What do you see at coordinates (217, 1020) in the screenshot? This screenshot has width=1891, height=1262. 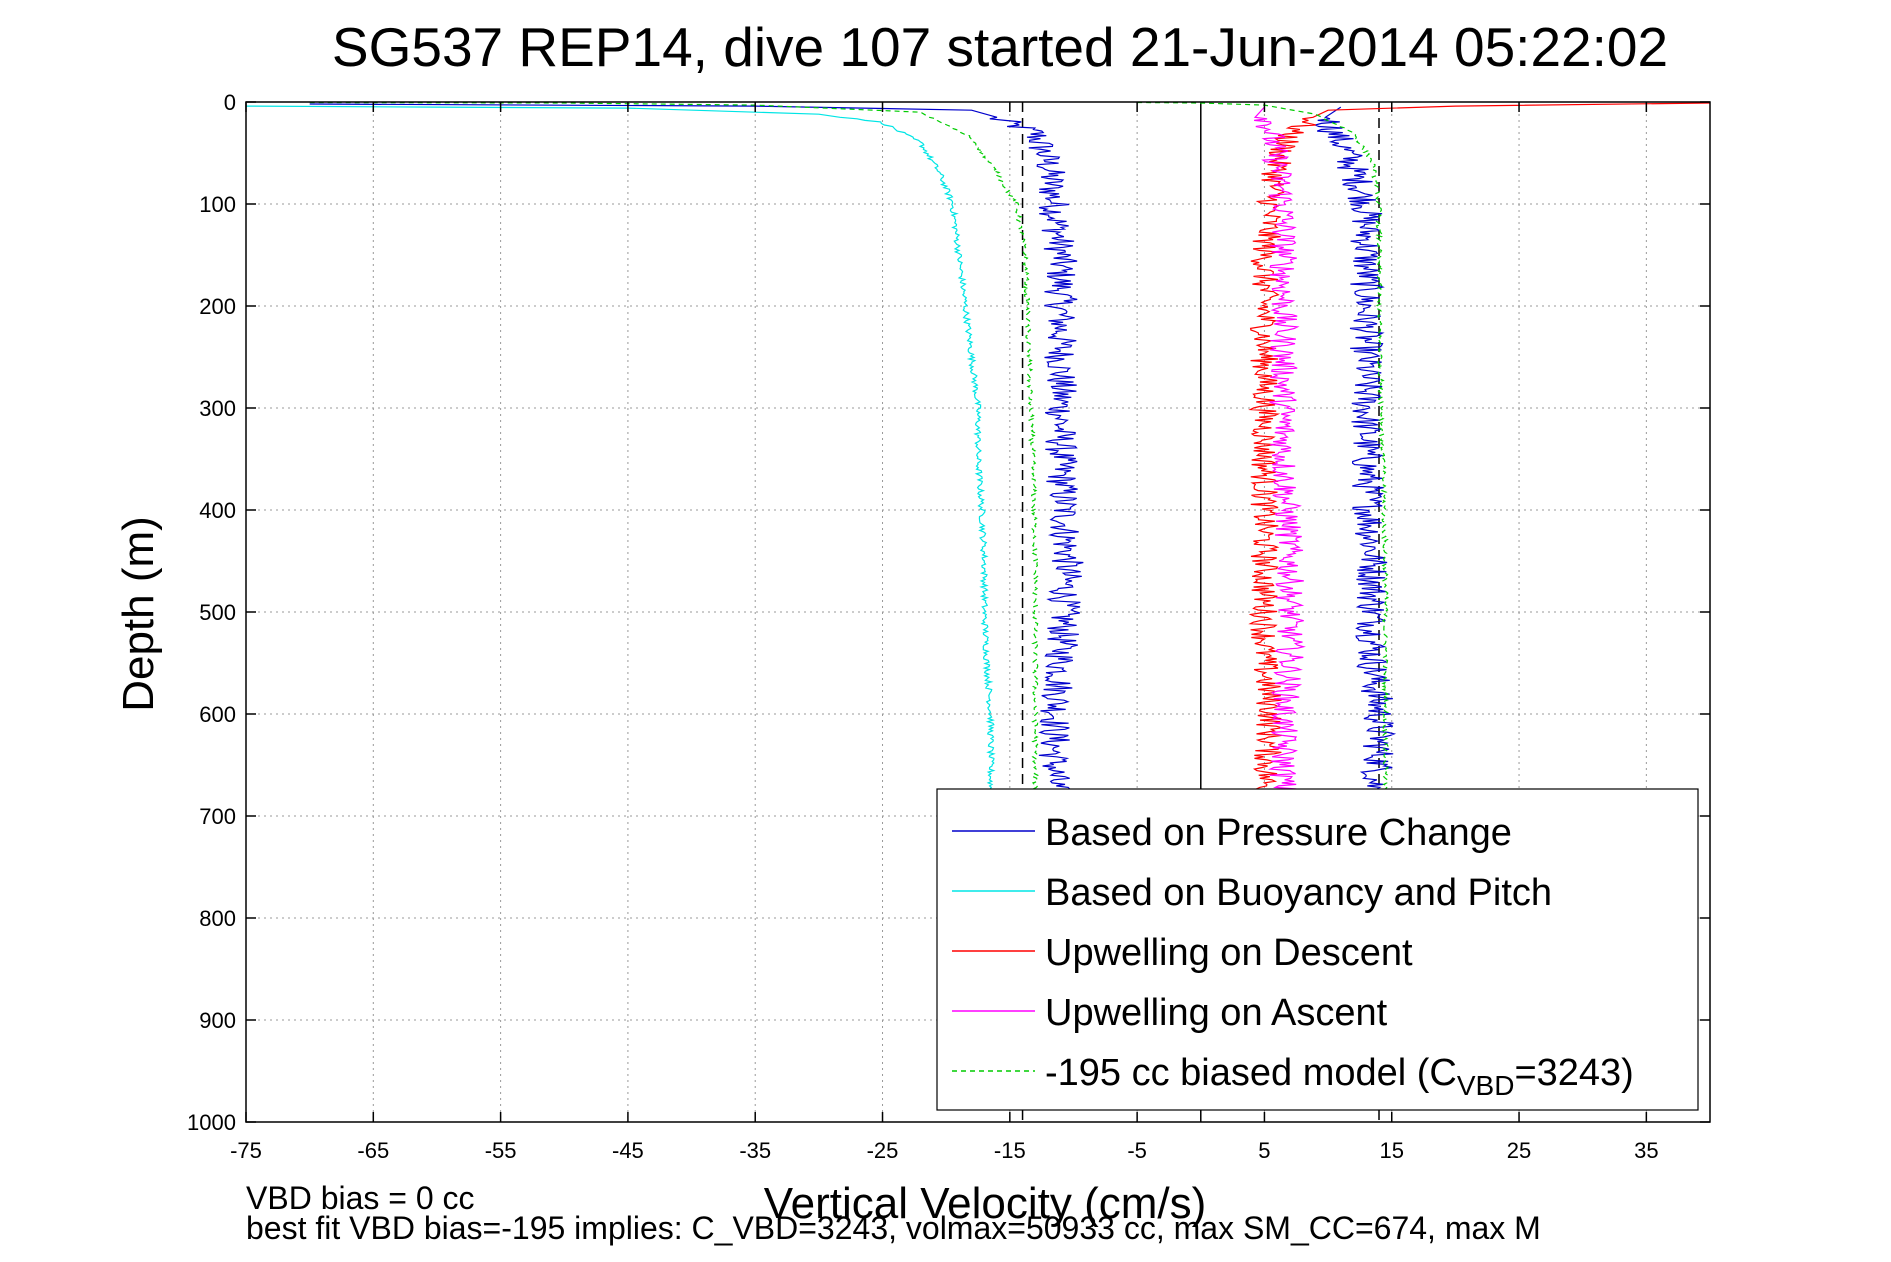 I see `y-tick-label: 900` at bounding box center [217, 1020].